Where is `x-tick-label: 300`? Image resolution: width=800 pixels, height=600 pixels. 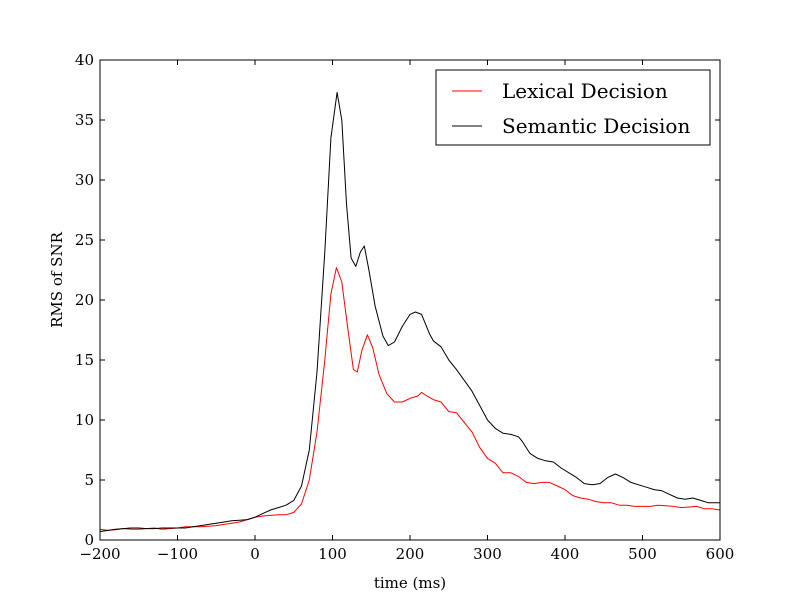 x-tick-label: 300 is located at coordinates (487, 554).